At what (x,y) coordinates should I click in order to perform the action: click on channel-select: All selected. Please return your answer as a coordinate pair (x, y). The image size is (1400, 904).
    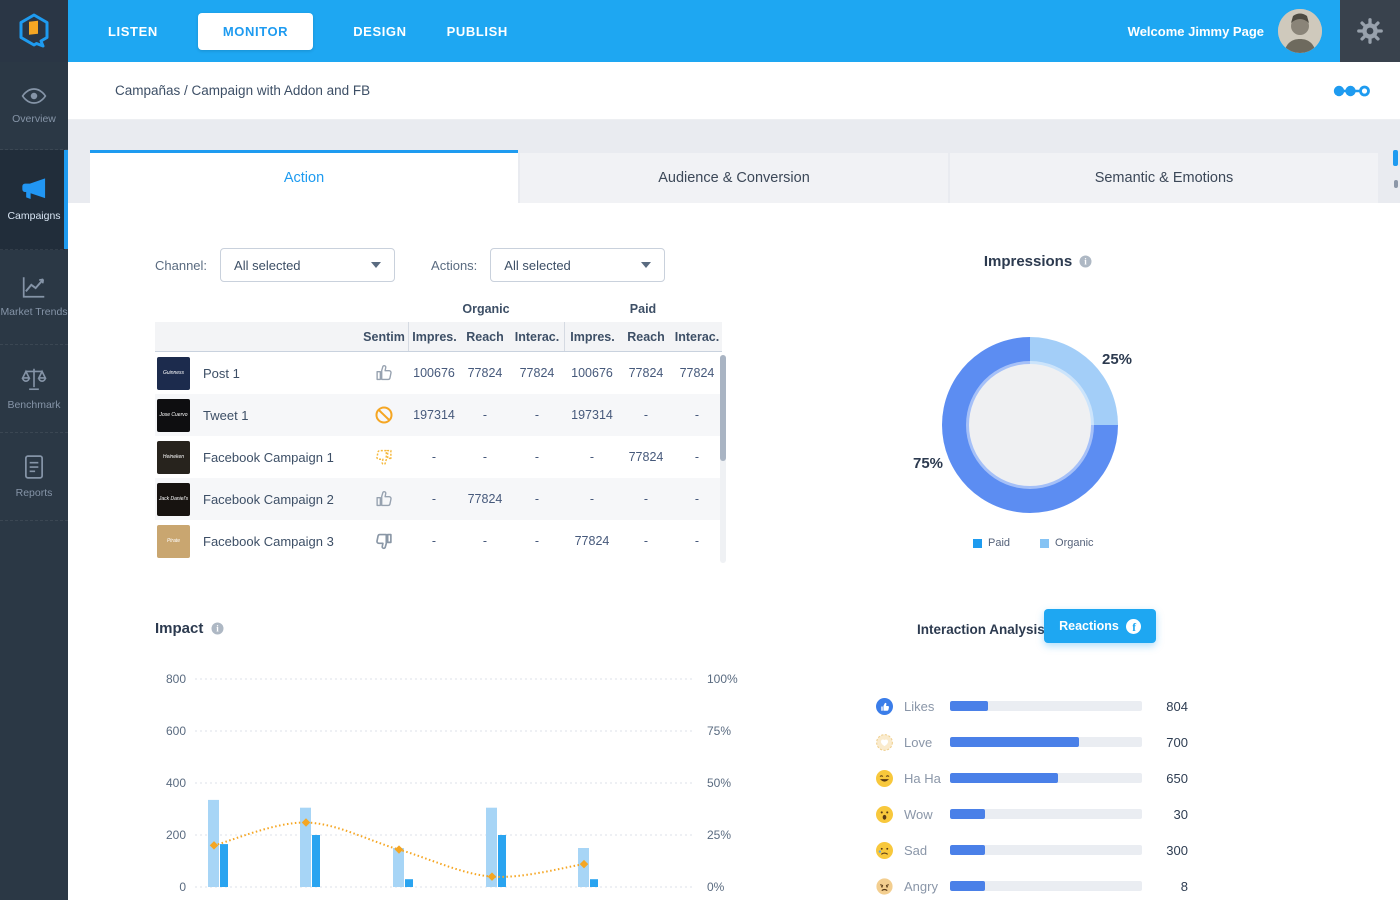
    Looking at the image, I should click on (307, 265).